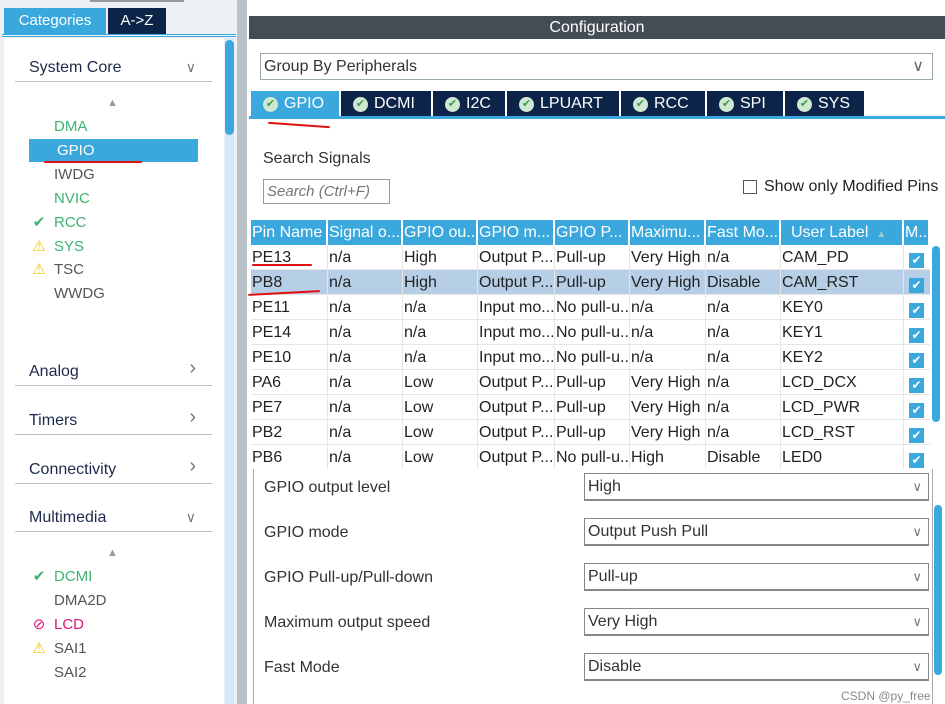  I want to click on tab-gpio: ✔ GPIO, so click(295, 103).